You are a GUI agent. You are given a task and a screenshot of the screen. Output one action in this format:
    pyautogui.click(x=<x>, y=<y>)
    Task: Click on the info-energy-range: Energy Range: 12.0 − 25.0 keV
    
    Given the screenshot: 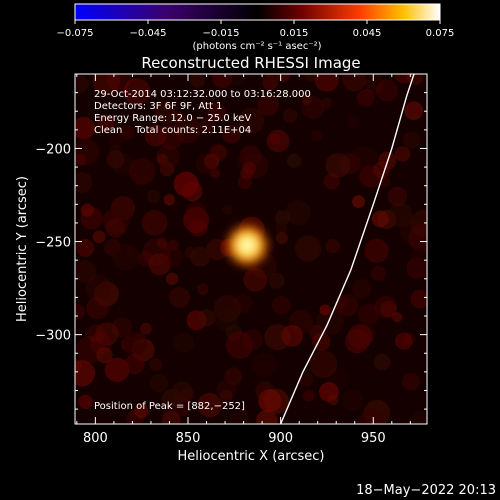 What is the action you would take?
    pyautogui.click(x=172, y=118)
    